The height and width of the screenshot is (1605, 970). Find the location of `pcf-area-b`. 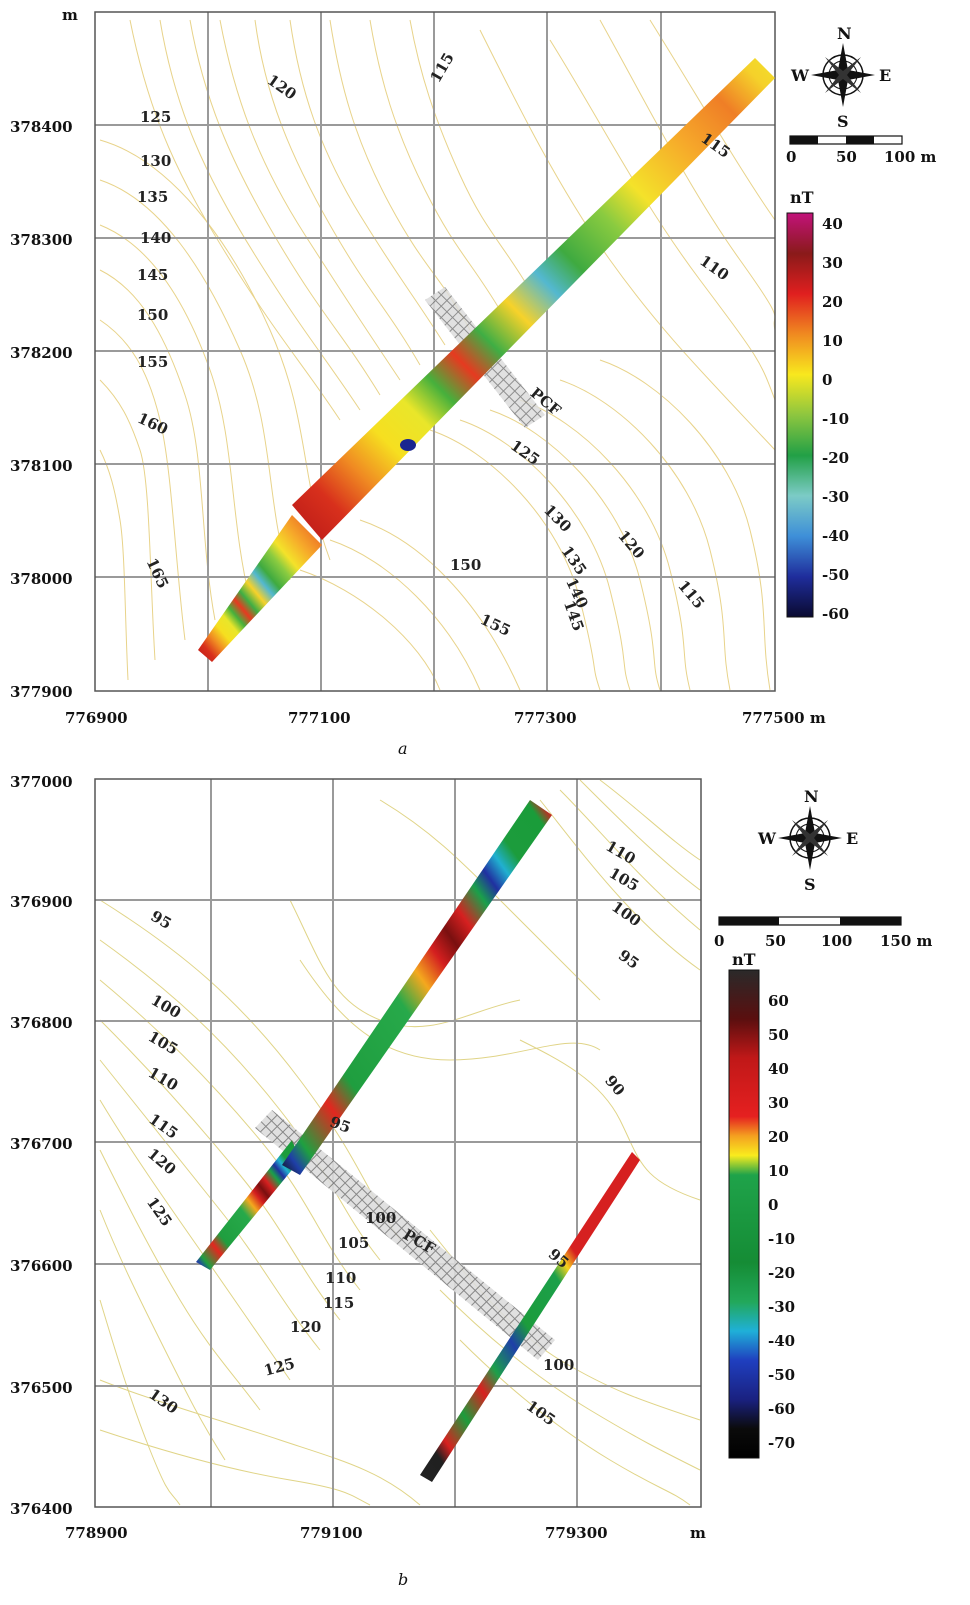

pcf-area-b is located at coordinates (405, 1235).